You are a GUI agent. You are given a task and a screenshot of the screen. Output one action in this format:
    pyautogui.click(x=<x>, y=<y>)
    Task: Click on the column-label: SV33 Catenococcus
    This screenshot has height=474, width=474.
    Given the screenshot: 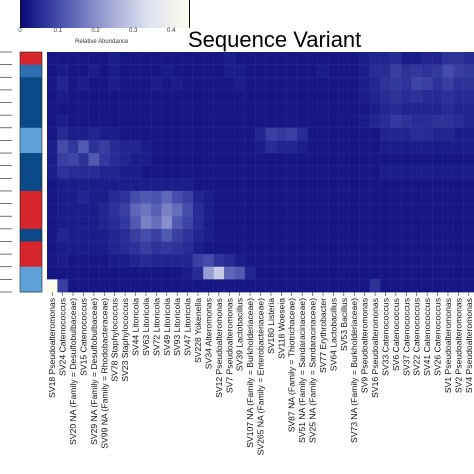 What is the action you would take?
    pyautogui.click(x=385, y=337)
    